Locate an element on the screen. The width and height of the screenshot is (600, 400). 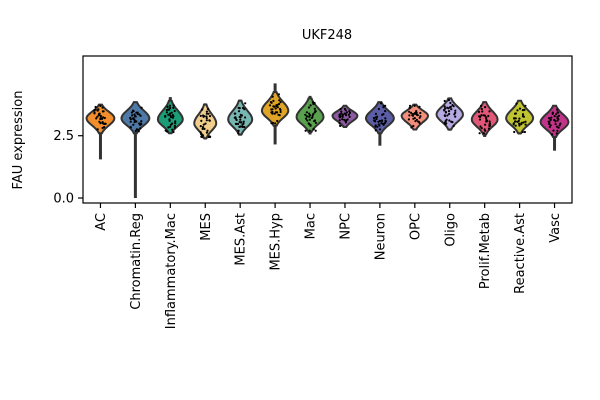
x-tick-label-Oligo: Oligo is located at coordinates (450, 230).